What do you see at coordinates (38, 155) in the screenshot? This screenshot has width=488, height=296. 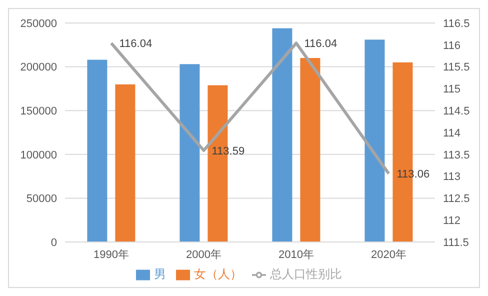 I see `y-tick-label: 100000` at bounding box center [38, 155].